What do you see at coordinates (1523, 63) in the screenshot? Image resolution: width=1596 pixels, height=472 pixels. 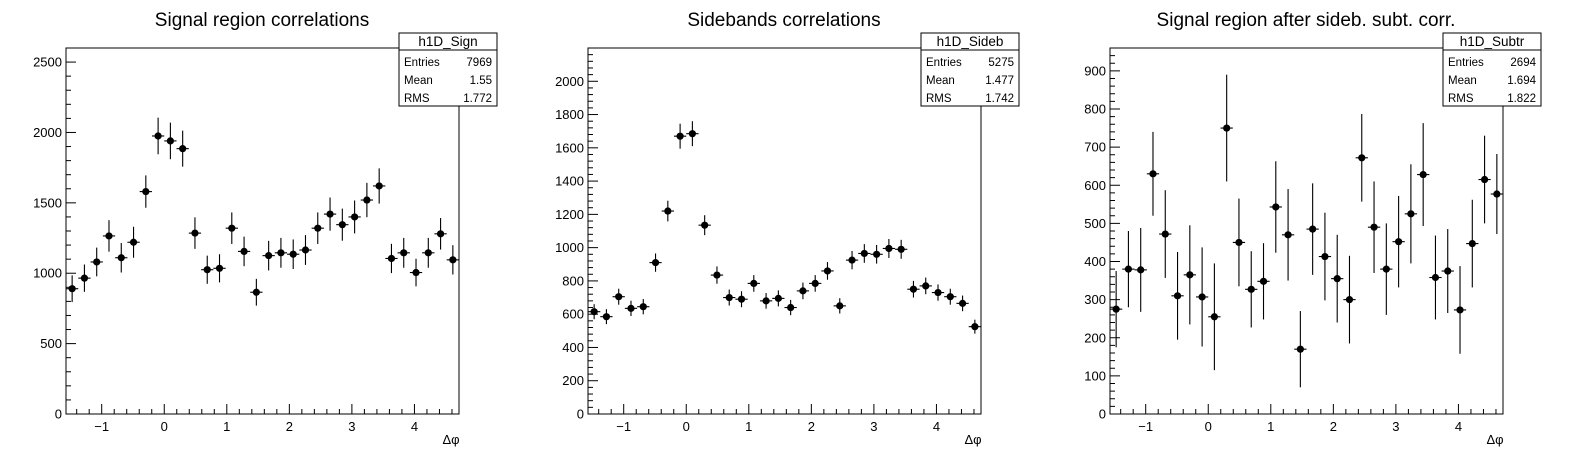 I see `stats-row-value: 2694` at bounding box center [1523, 63].